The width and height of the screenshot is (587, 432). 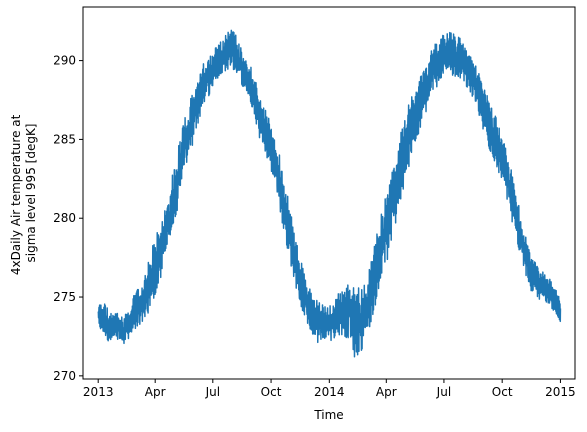 I want to click on x-axis: 2013 Apr Jul Oct 2014 Apr Jul Oct 2015, so click(x=329, y=389).